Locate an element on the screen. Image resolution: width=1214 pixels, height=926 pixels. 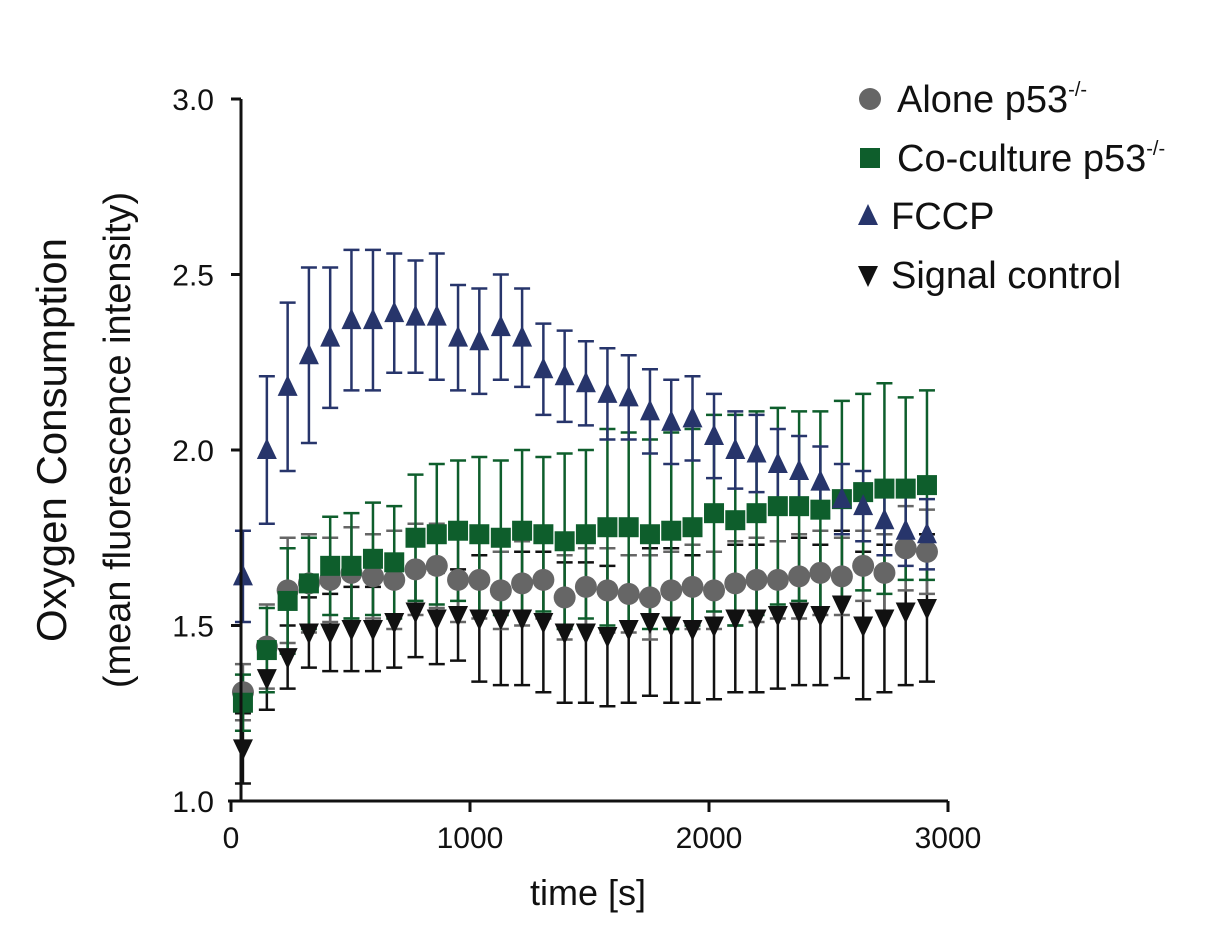
legend-co-culture-p53-name: Co-culture p53 is located at coordinates (1021, 159).